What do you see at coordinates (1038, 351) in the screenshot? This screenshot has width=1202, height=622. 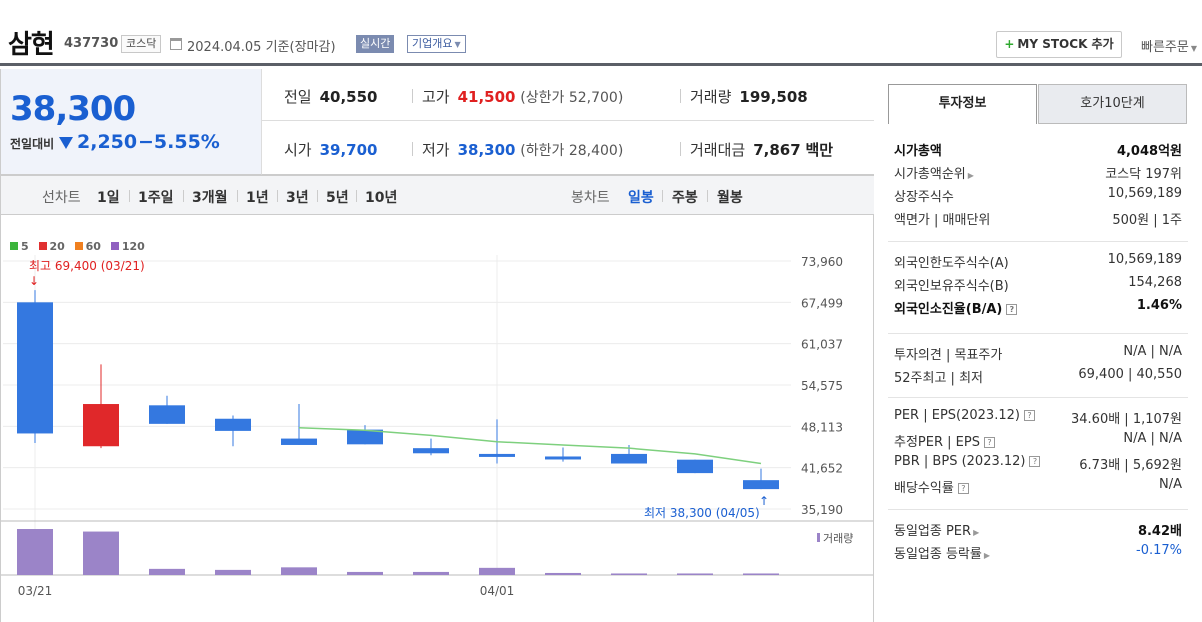 I see `info-row: 투자의견 | 목표주가 N/A | N/A` at bounding box center [1038, 351].